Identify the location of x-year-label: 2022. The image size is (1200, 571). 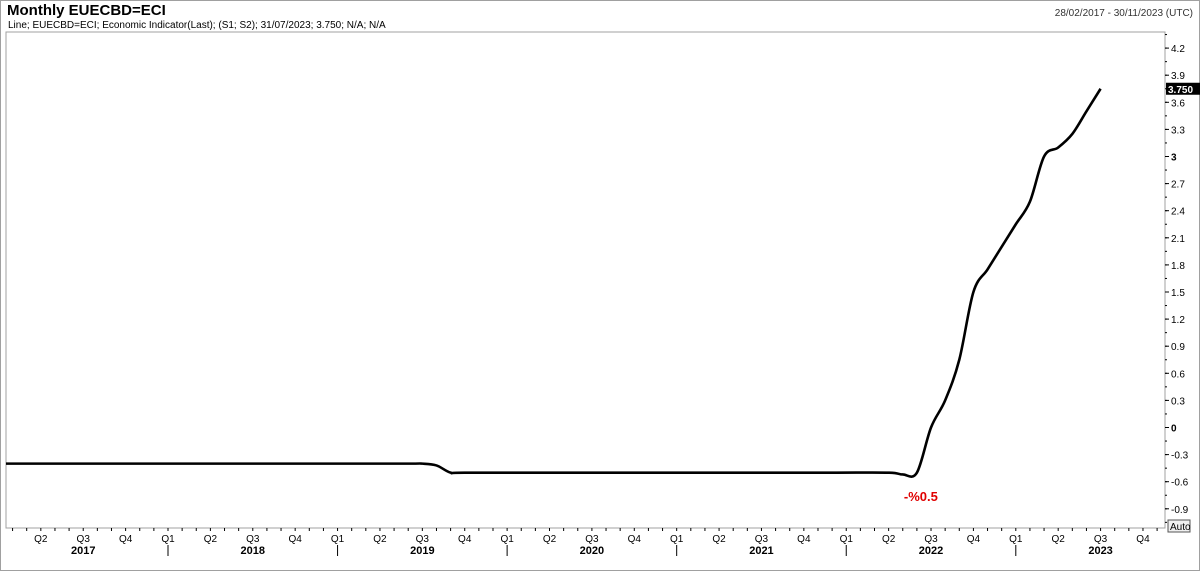
(931, 551).